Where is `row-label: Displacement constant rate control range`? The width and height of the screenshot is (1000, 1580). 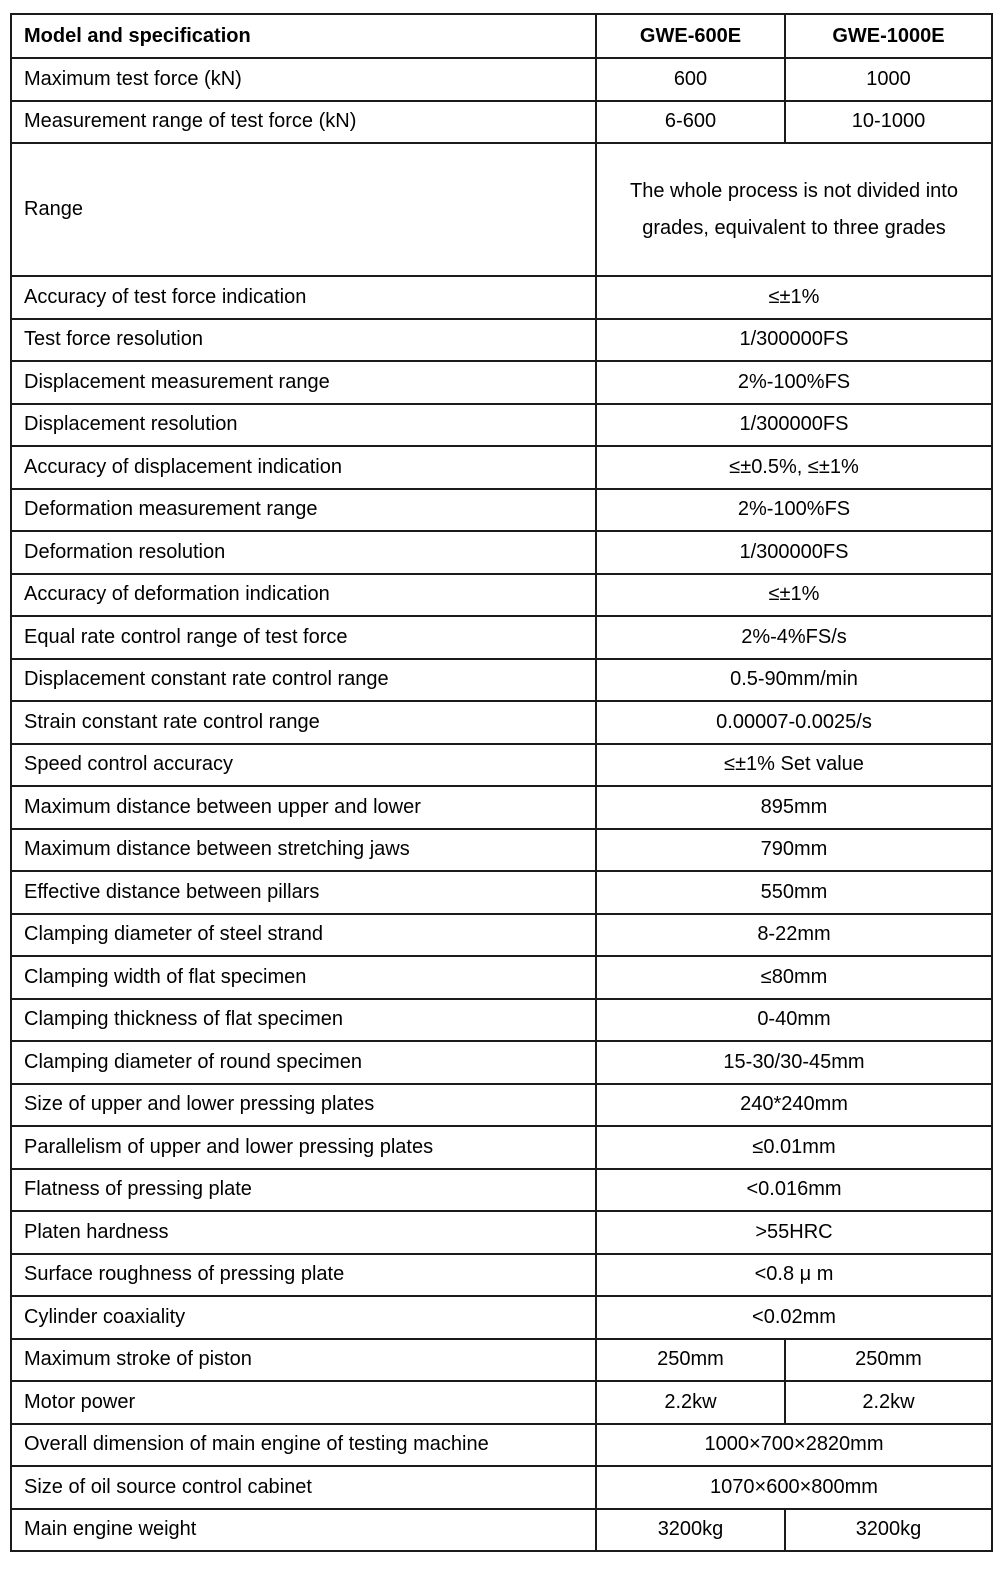
row-label: Displacement constant rate control range is located at coordinates (303, 679).